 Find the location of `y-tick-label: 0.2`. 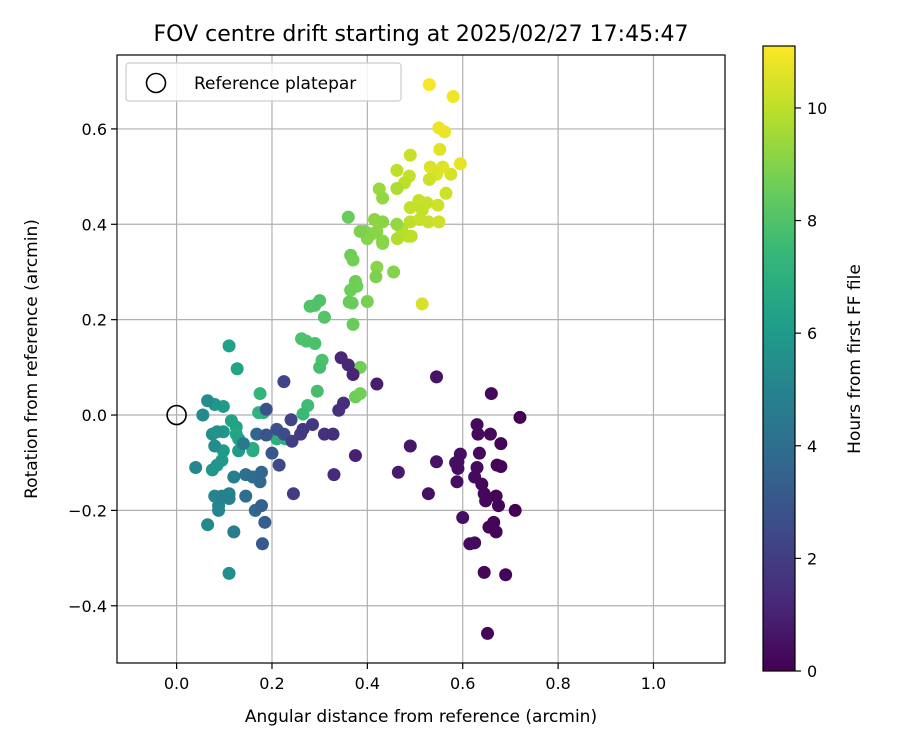

y-tick-label: 0.2 is located at coordinates (94, 320).